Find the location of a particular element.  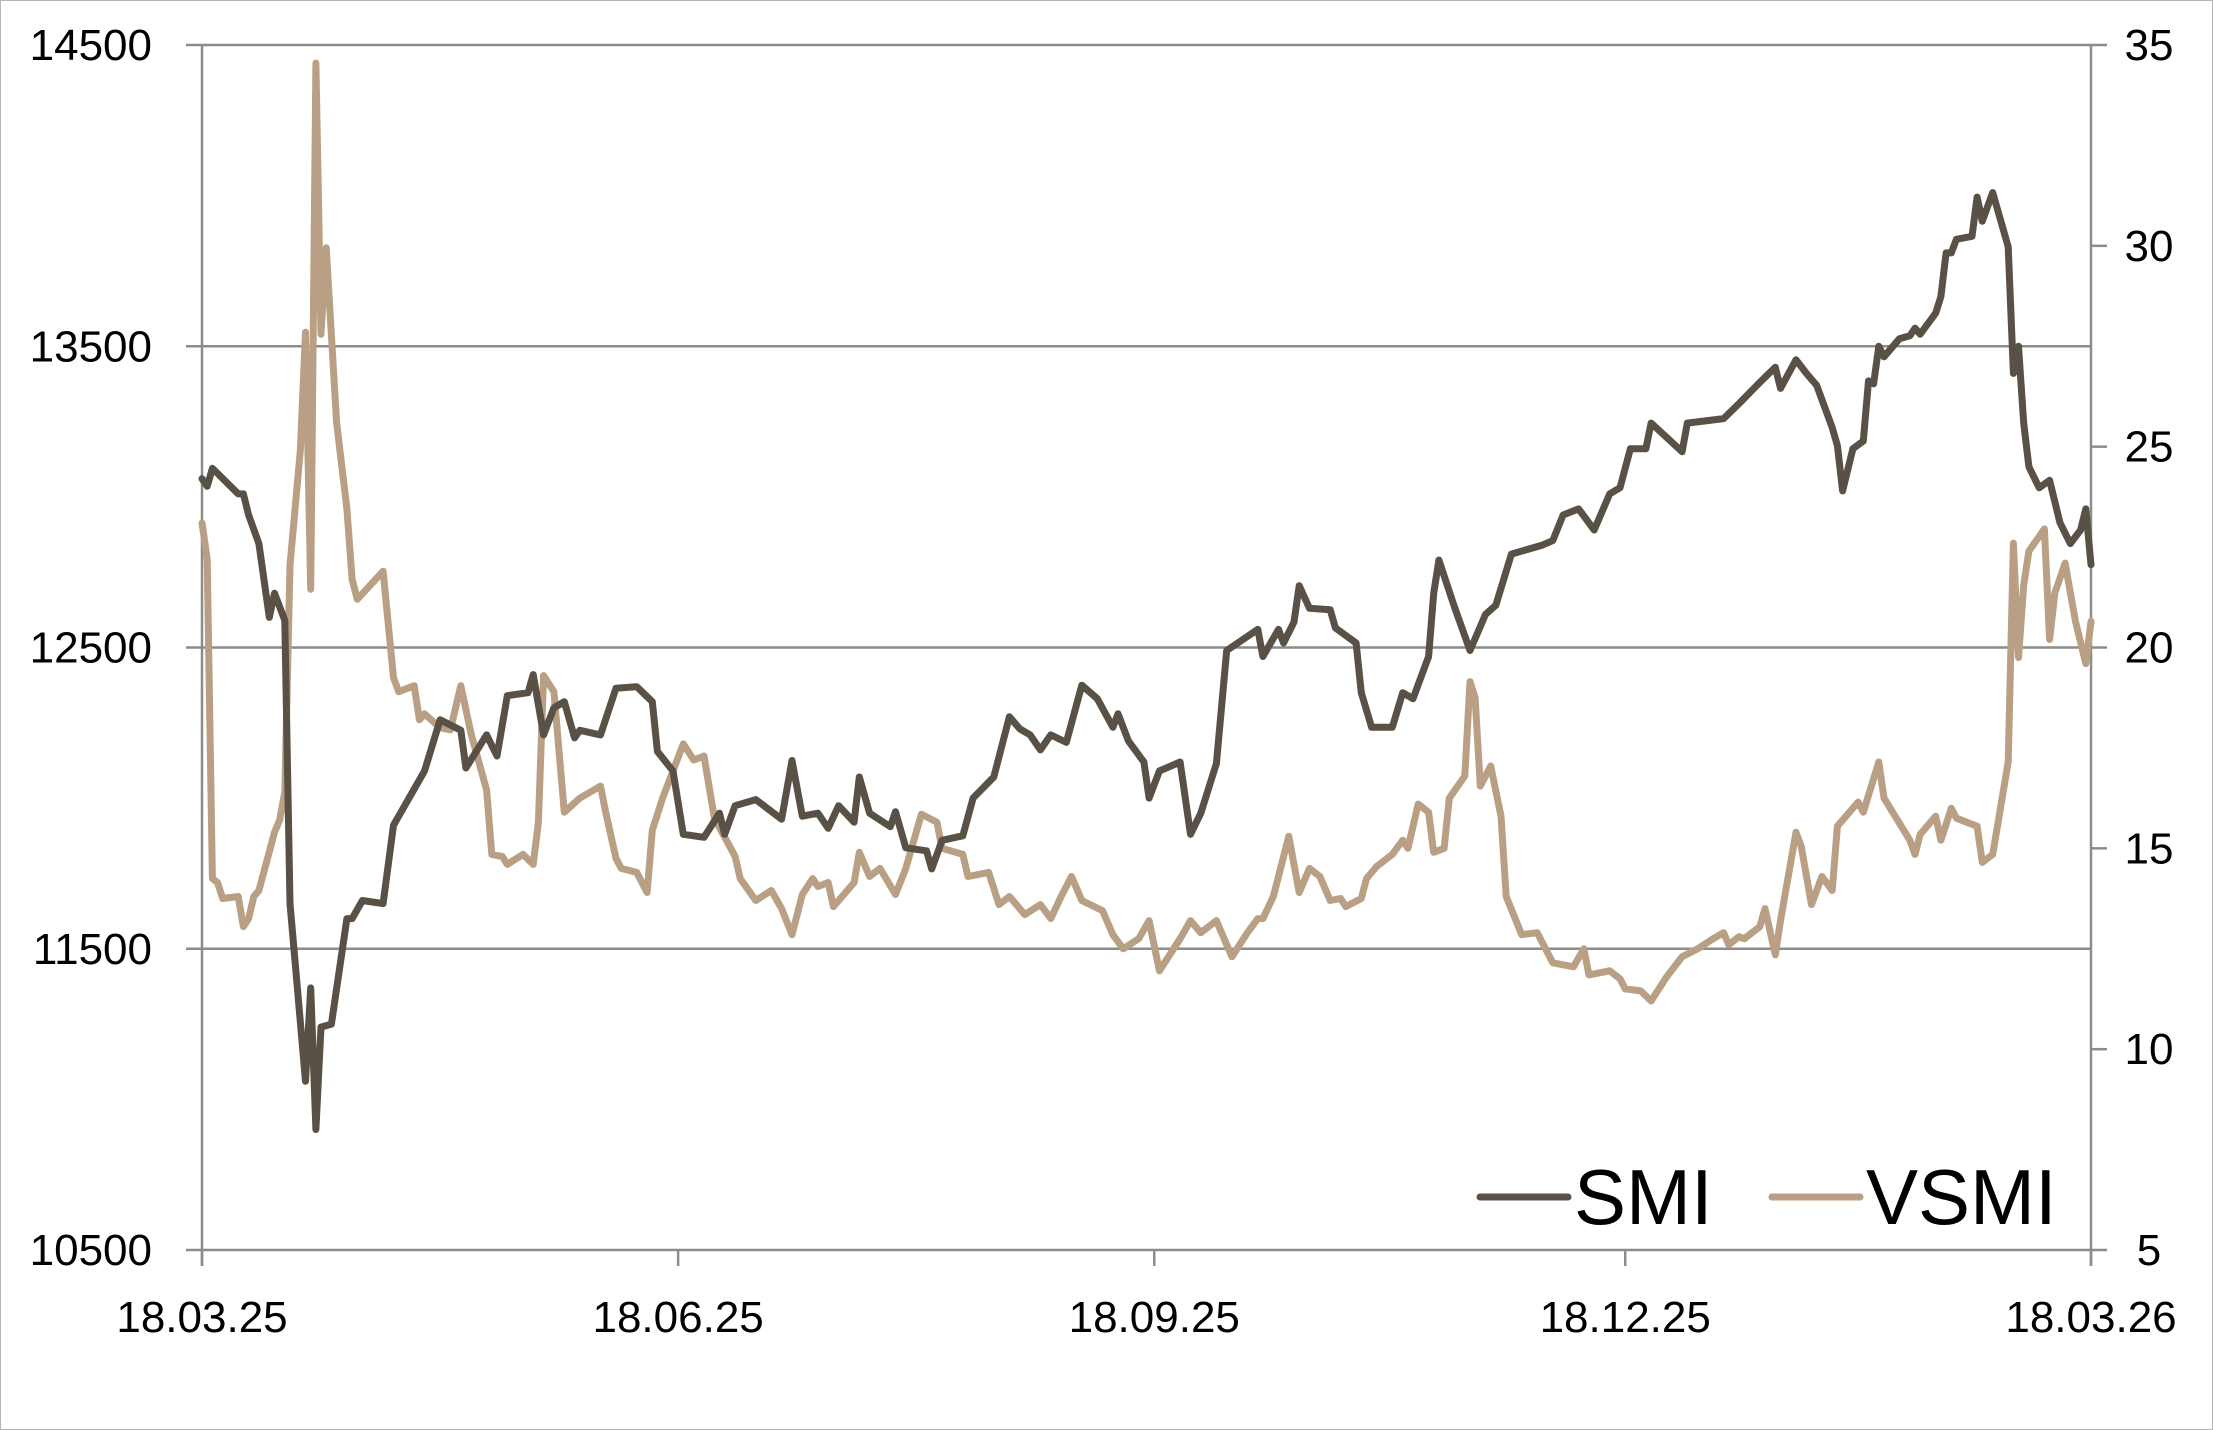

left-axis-tick-label: 12500 is located at coordinates (91, 648).